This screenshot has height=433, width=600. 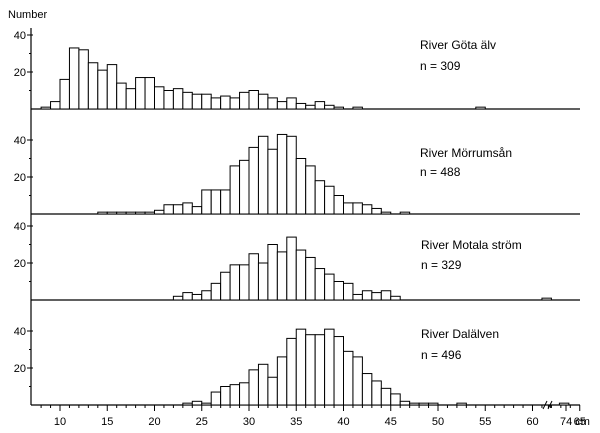 What do you see at coordinates (60, 422) in the screenshot?
I see `x-tick-label: 10` at bounding box center [60, 422].